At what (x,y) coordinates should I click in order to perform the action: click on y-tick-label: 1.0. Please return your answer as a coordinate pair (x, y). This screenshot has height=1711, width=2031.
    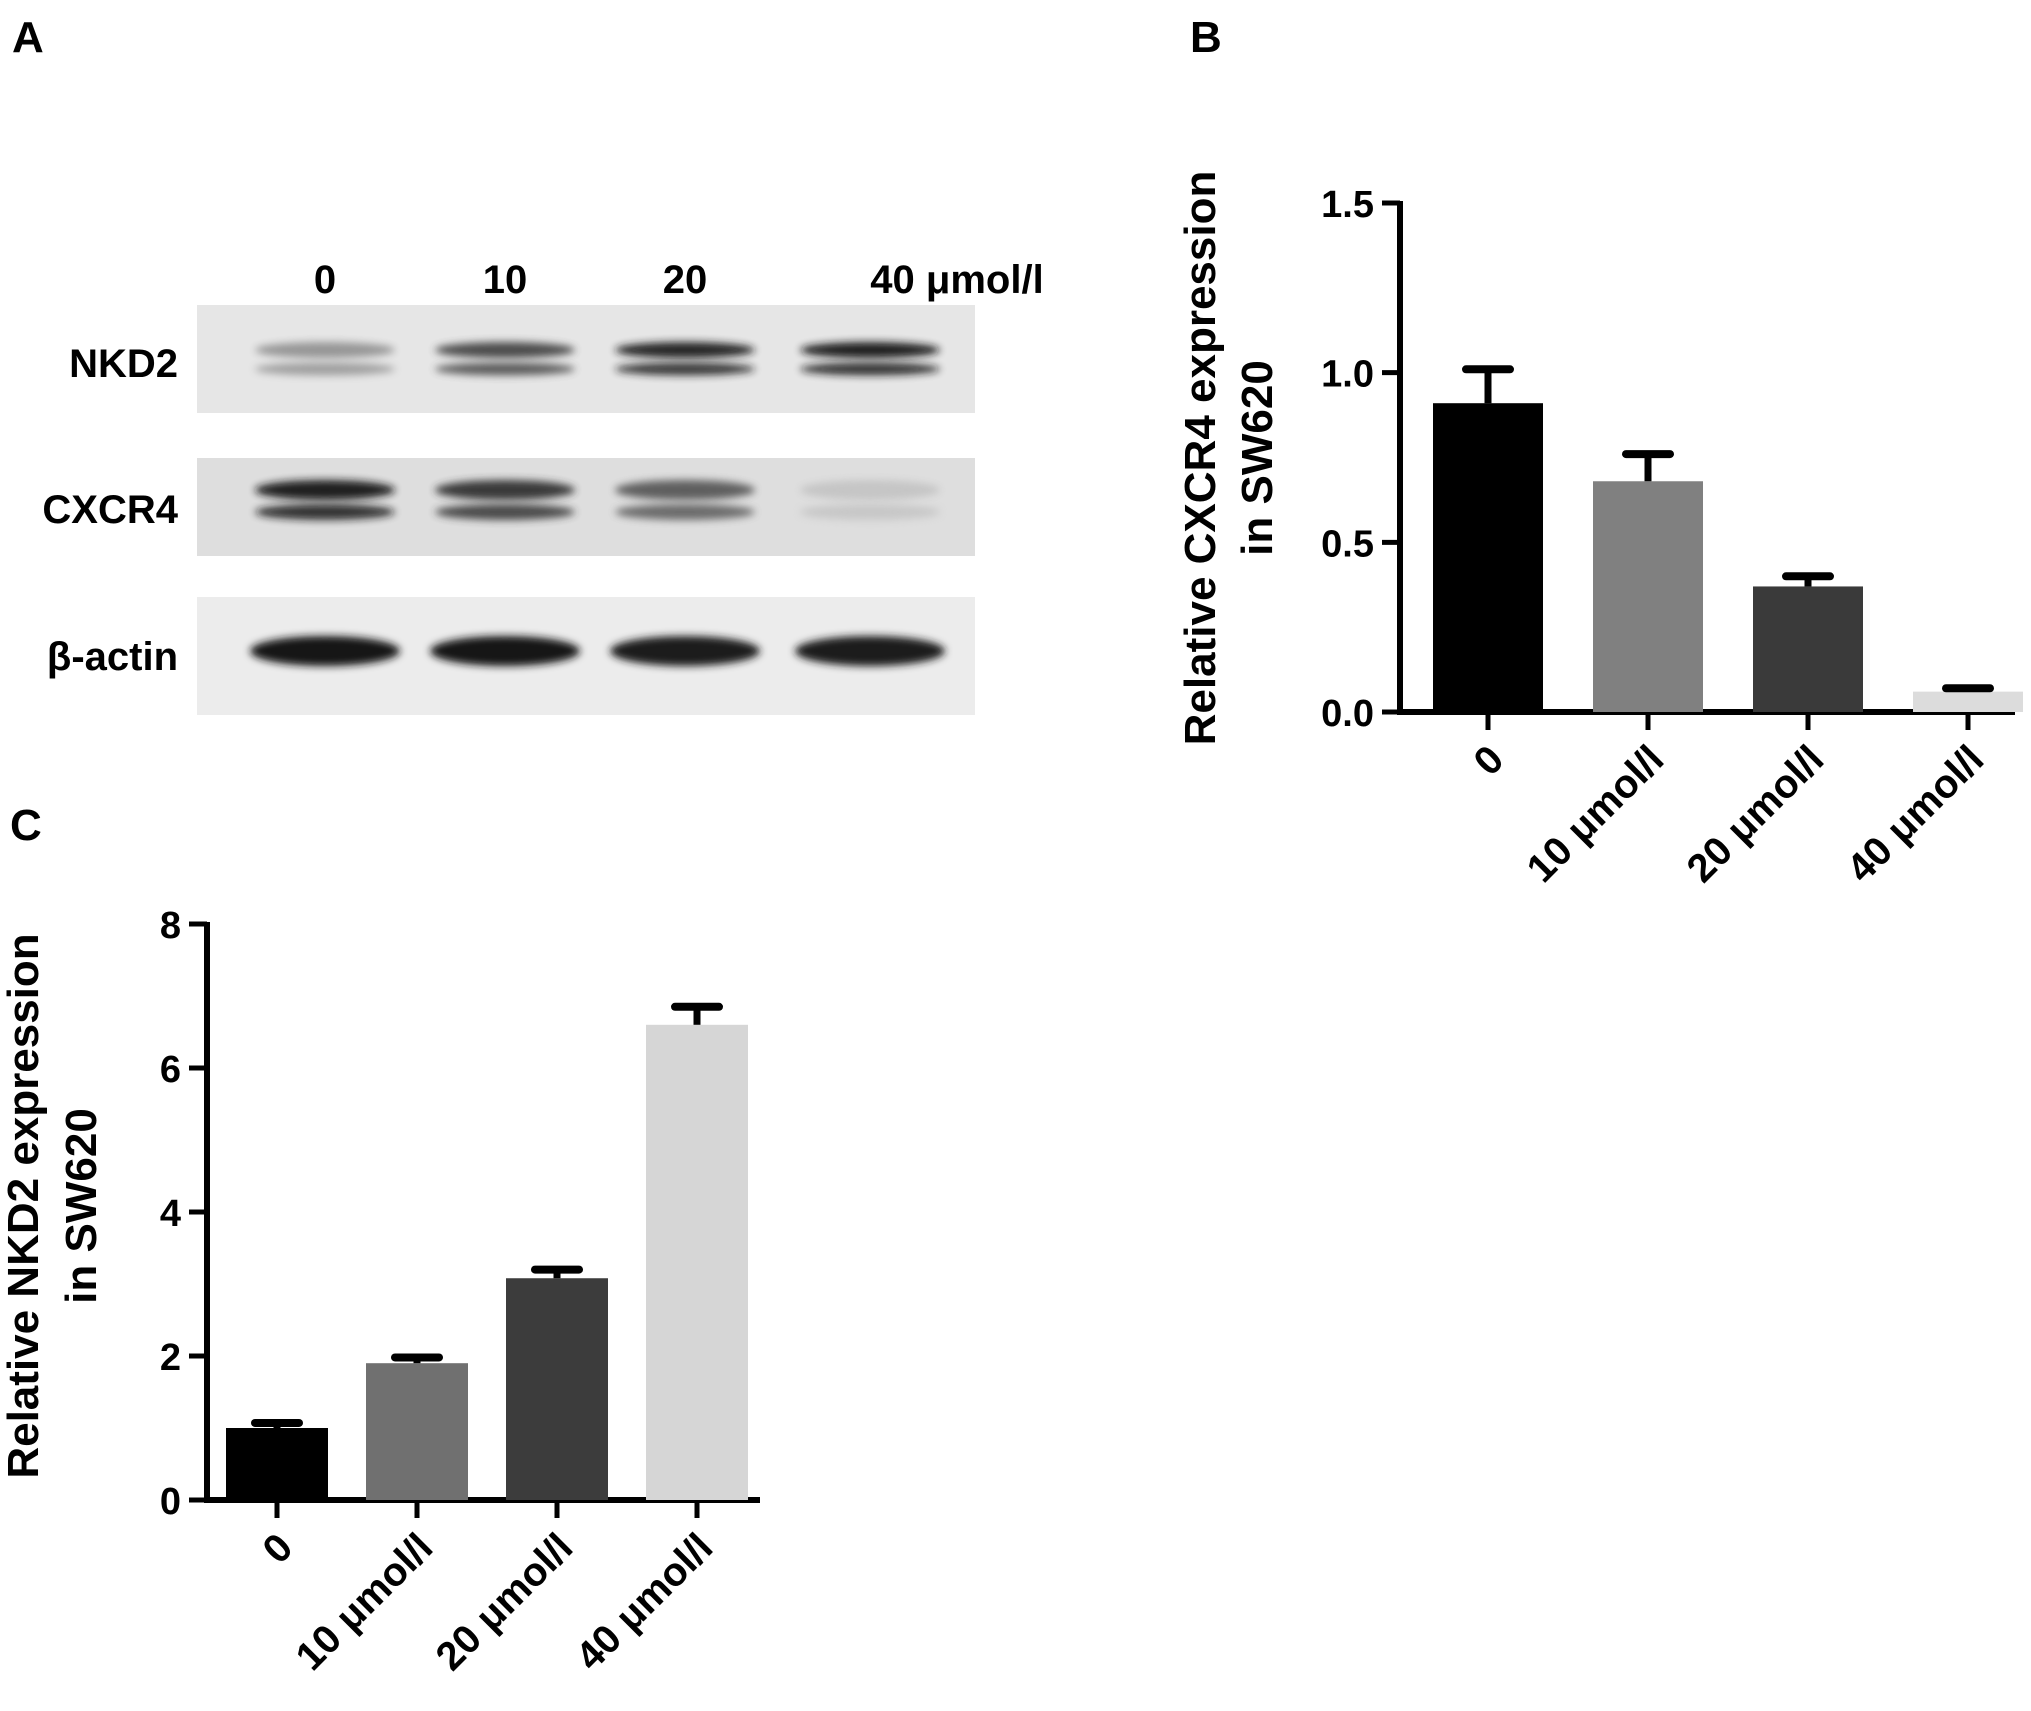
    Looking at the image, I should click on (1347, 375).